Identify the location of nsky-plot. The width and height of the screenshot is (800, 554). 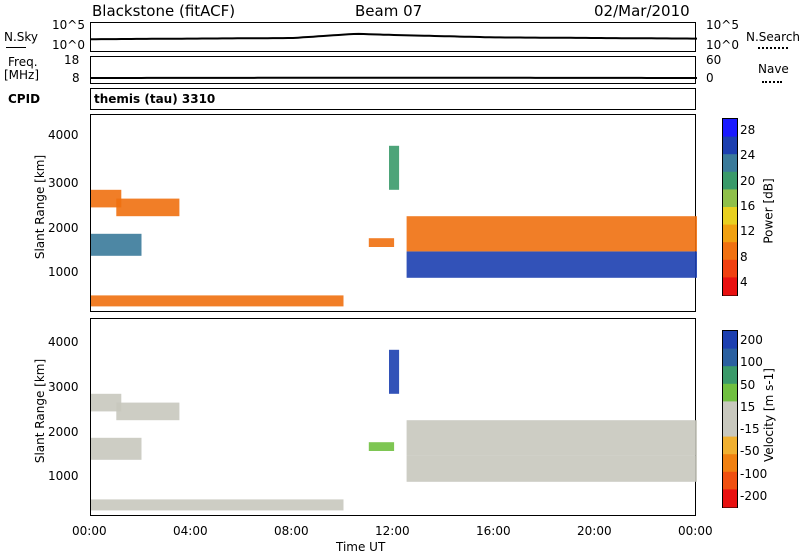
(394, 36).